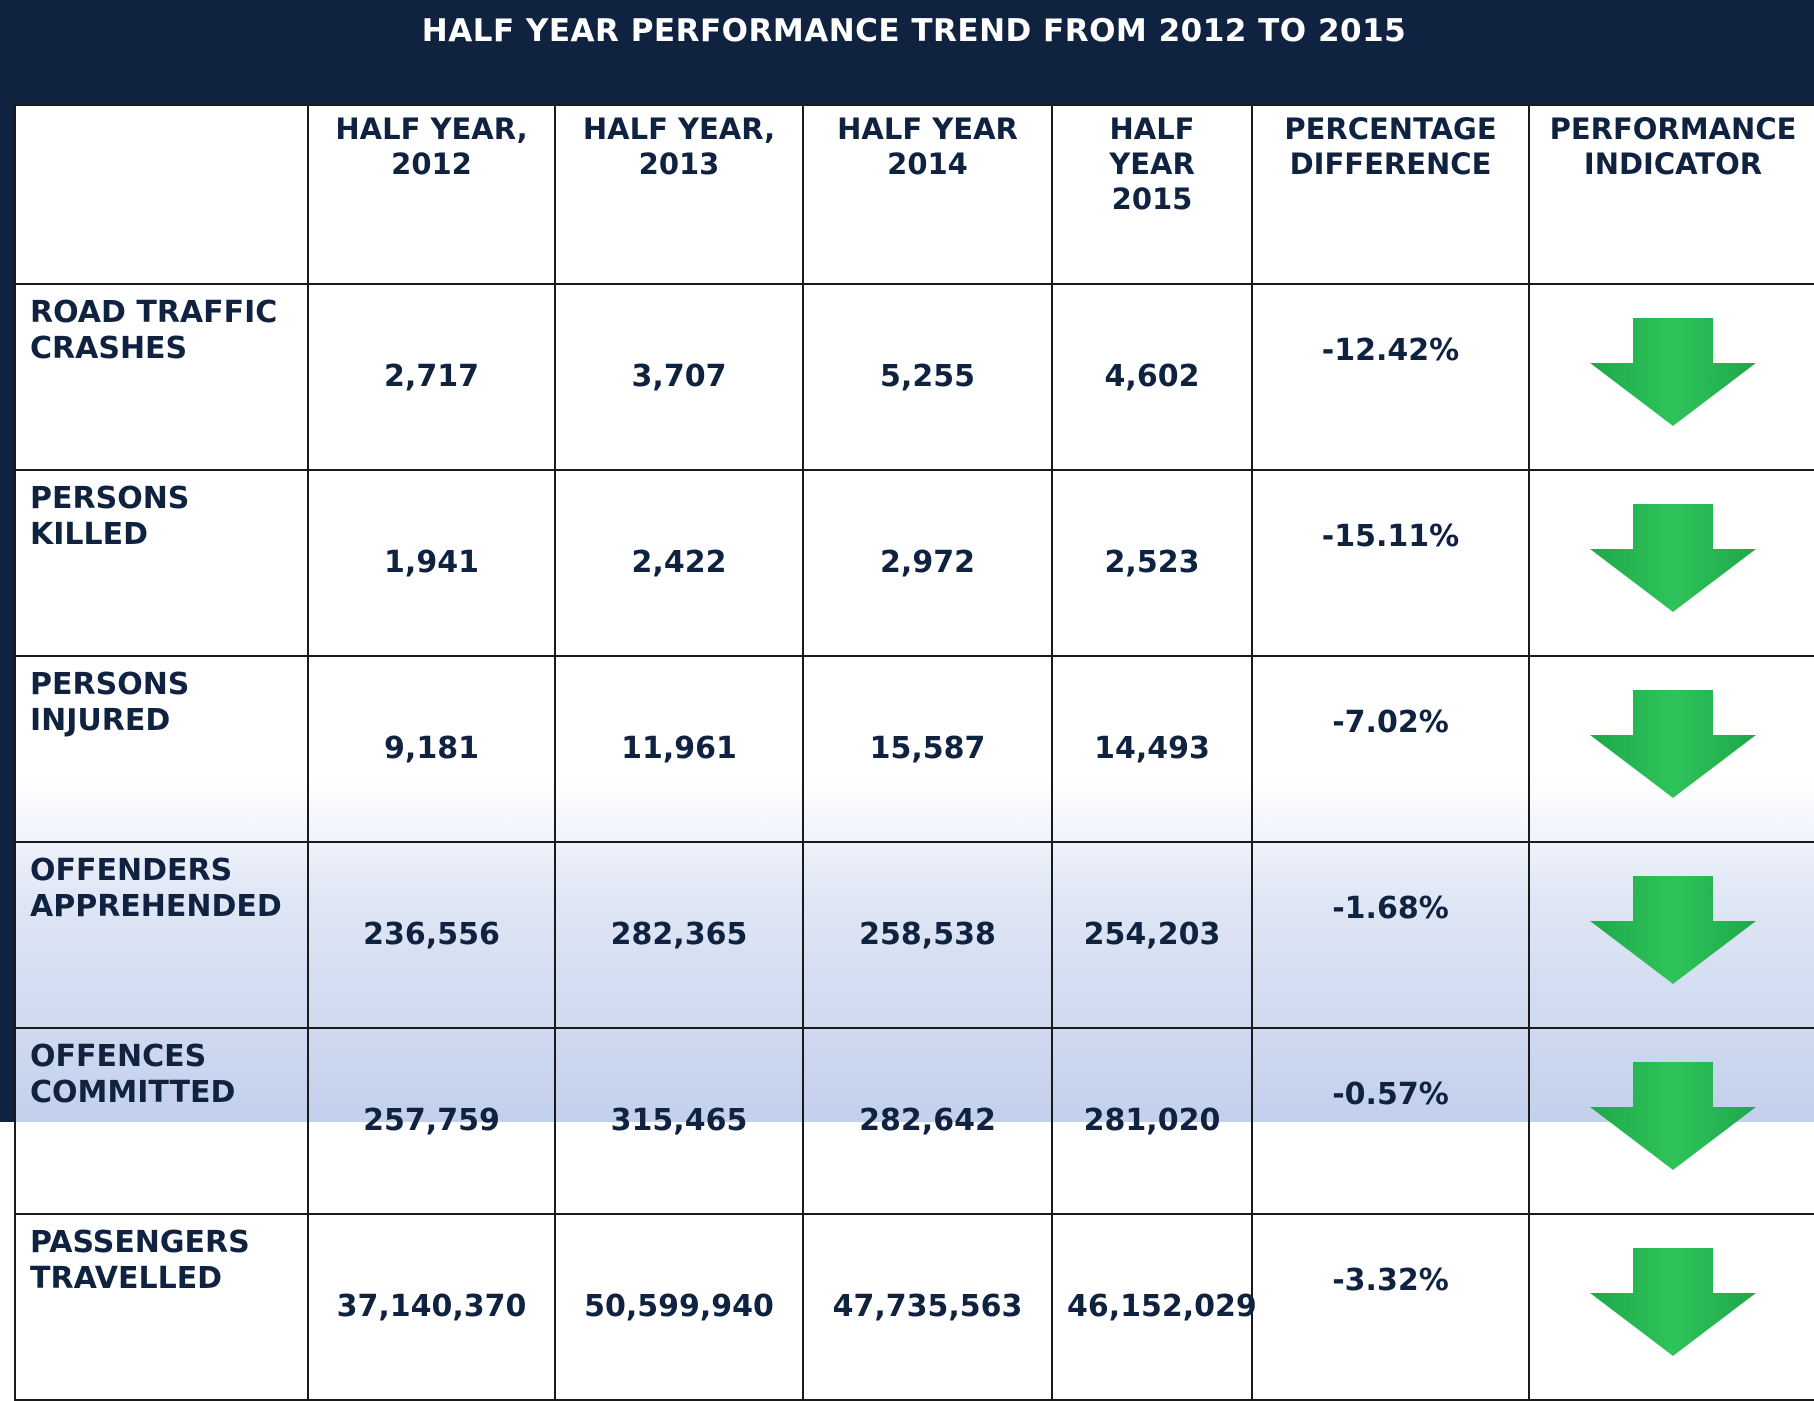 The image size is (1814, 1401). I want to click on value-cell: 257,759, so click(431, 1121).